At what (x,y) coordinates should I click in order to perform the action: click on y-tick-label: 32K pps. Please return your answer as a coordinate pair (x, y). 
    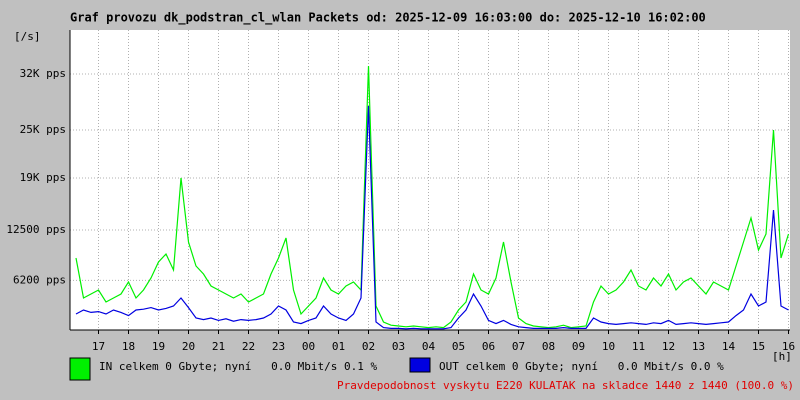
    Looking at the image, I should click on (43, 73).